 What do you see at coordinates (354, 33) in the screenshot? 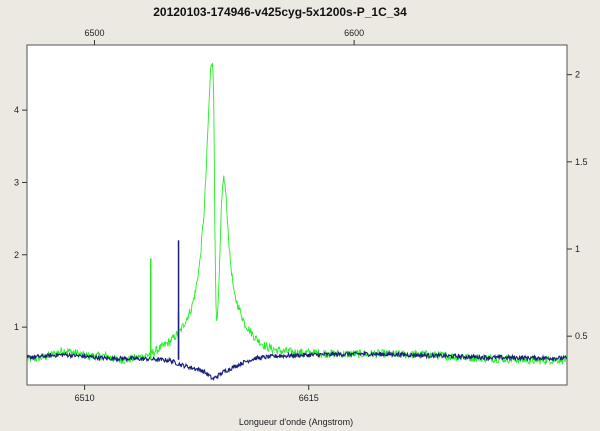
I see `top-tick-label: 6600` at bounding box center [354, 33].